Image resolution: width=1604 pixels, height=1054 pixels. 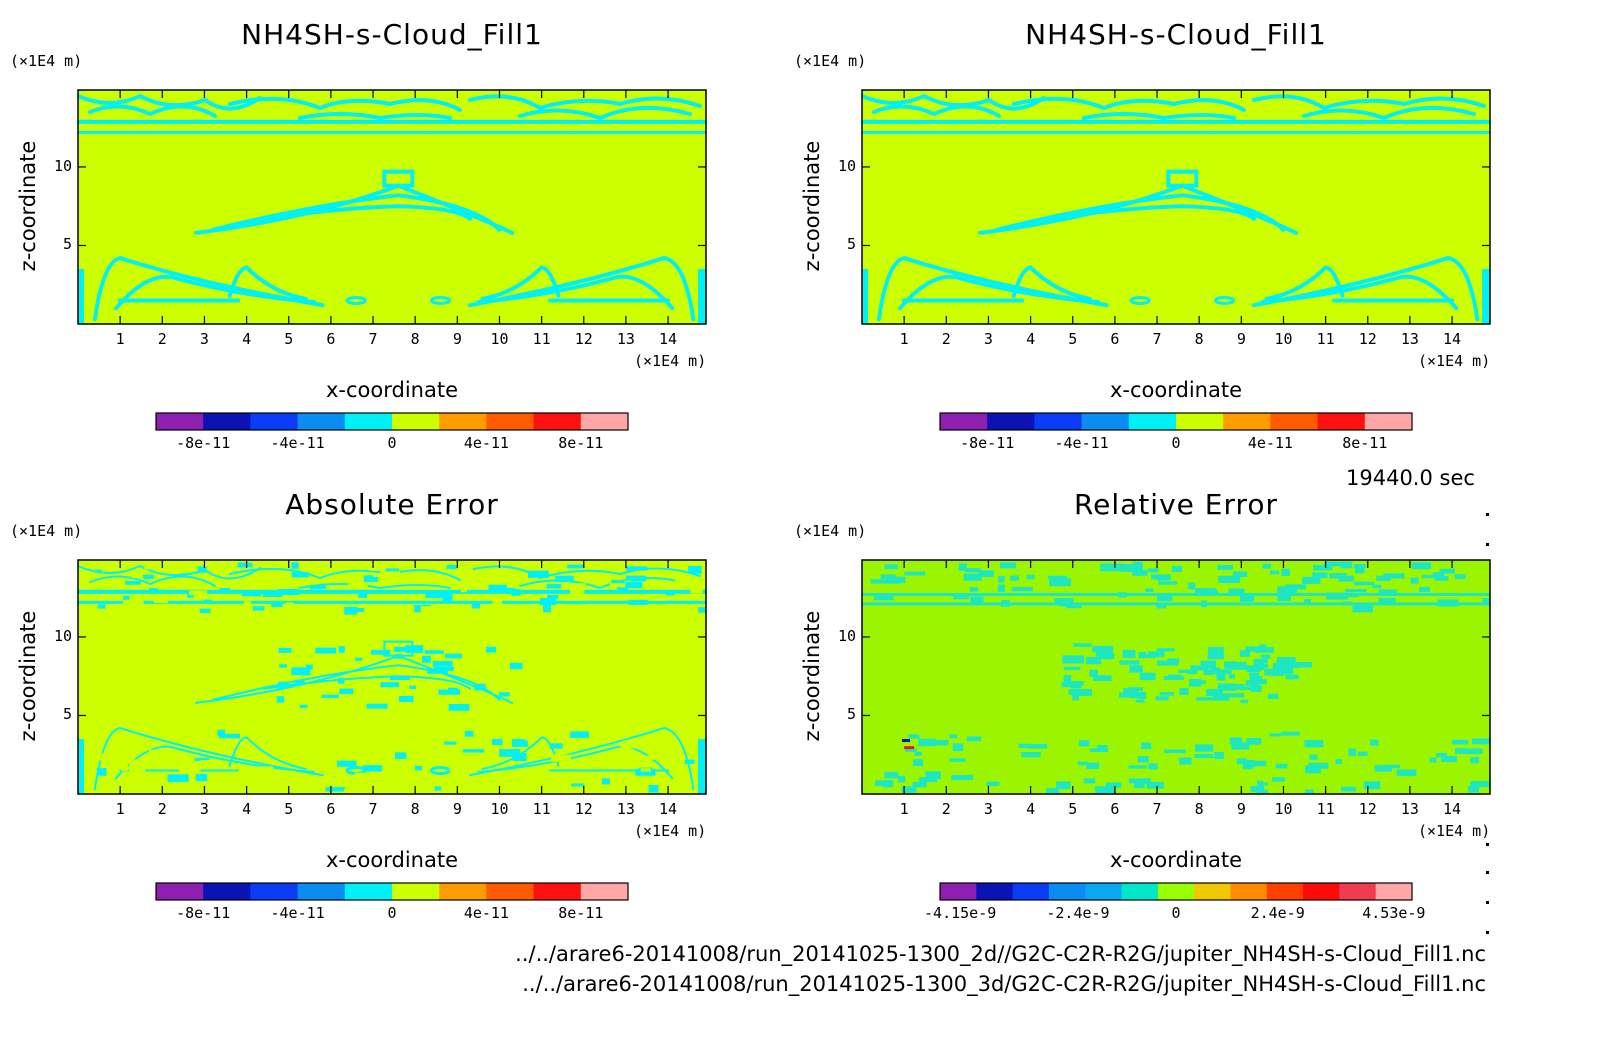 I want to click on y-tick-label: 5, so click(x=851, y=244).